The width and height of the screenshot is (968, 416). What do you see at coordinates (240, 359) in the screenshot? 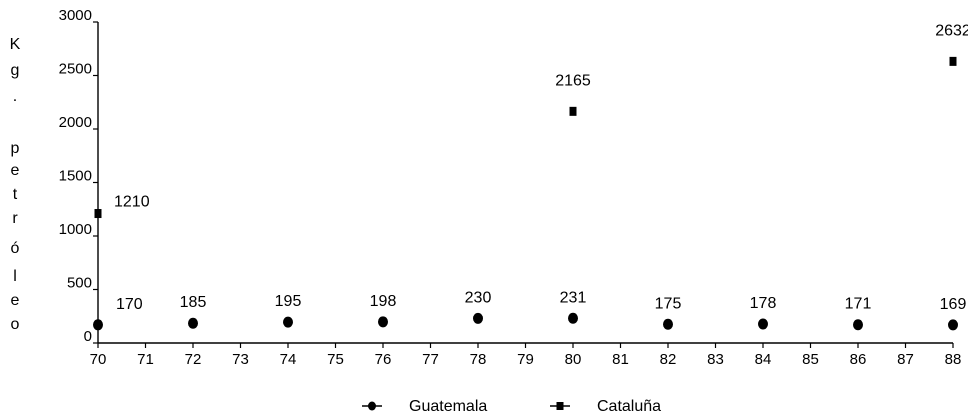
I see `x-tick-label: 73` at bounding box center [240, 359].